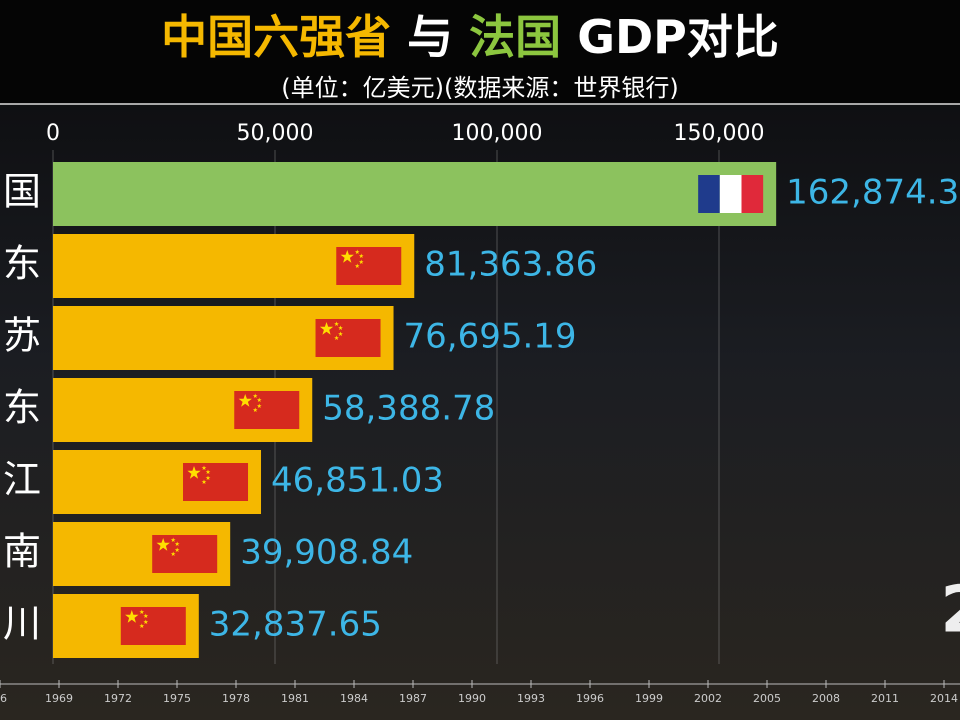  Describe the element at coordinates (354, 698) in the screenshot. I see `timeline-tick-label: 1984` at that location.